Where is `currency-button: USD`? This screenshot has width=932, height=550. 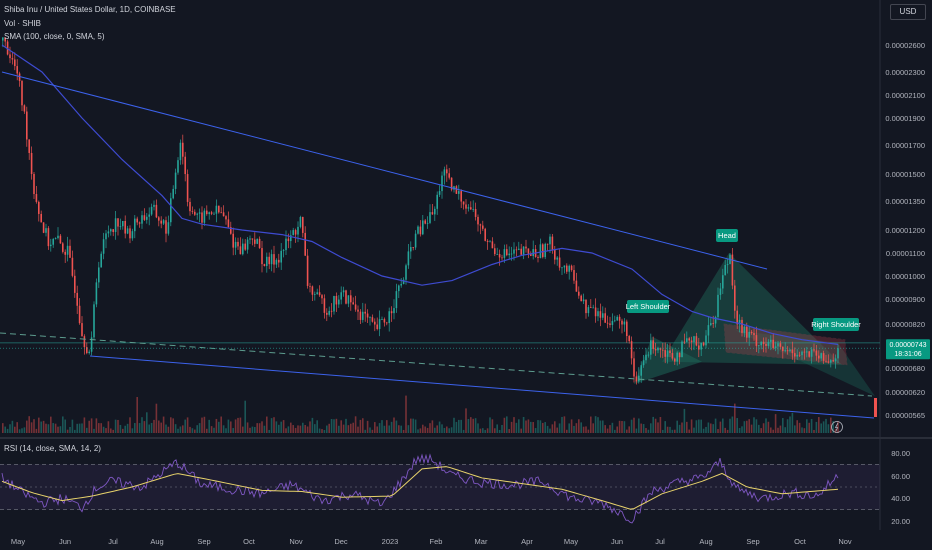
currency-button: USD is located at coordinates (908, 12).